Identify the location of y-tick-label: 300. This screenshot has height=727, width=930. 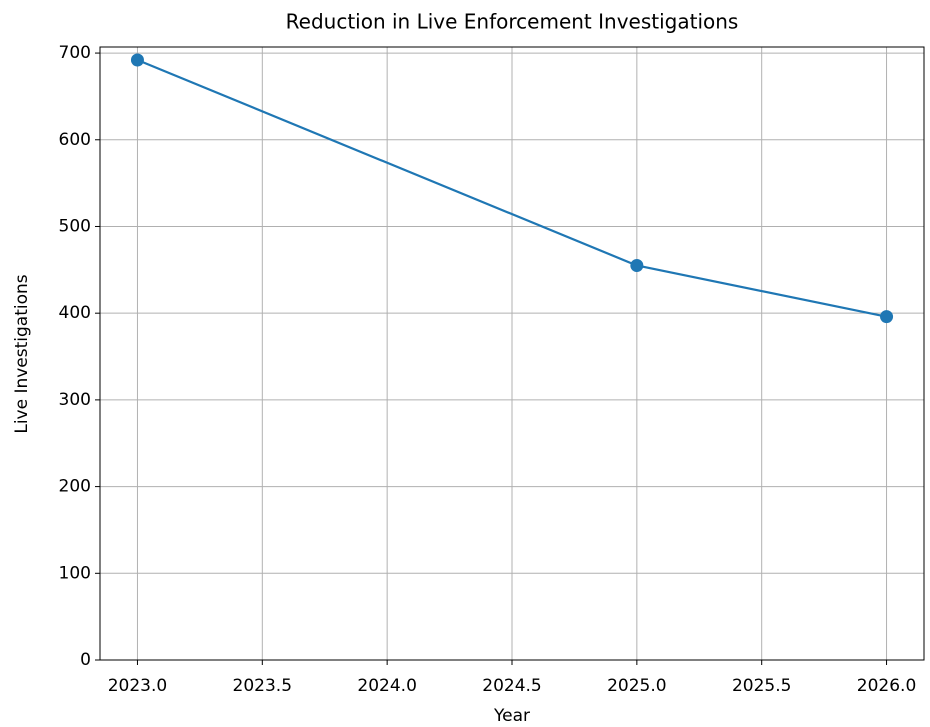
(75, 400).